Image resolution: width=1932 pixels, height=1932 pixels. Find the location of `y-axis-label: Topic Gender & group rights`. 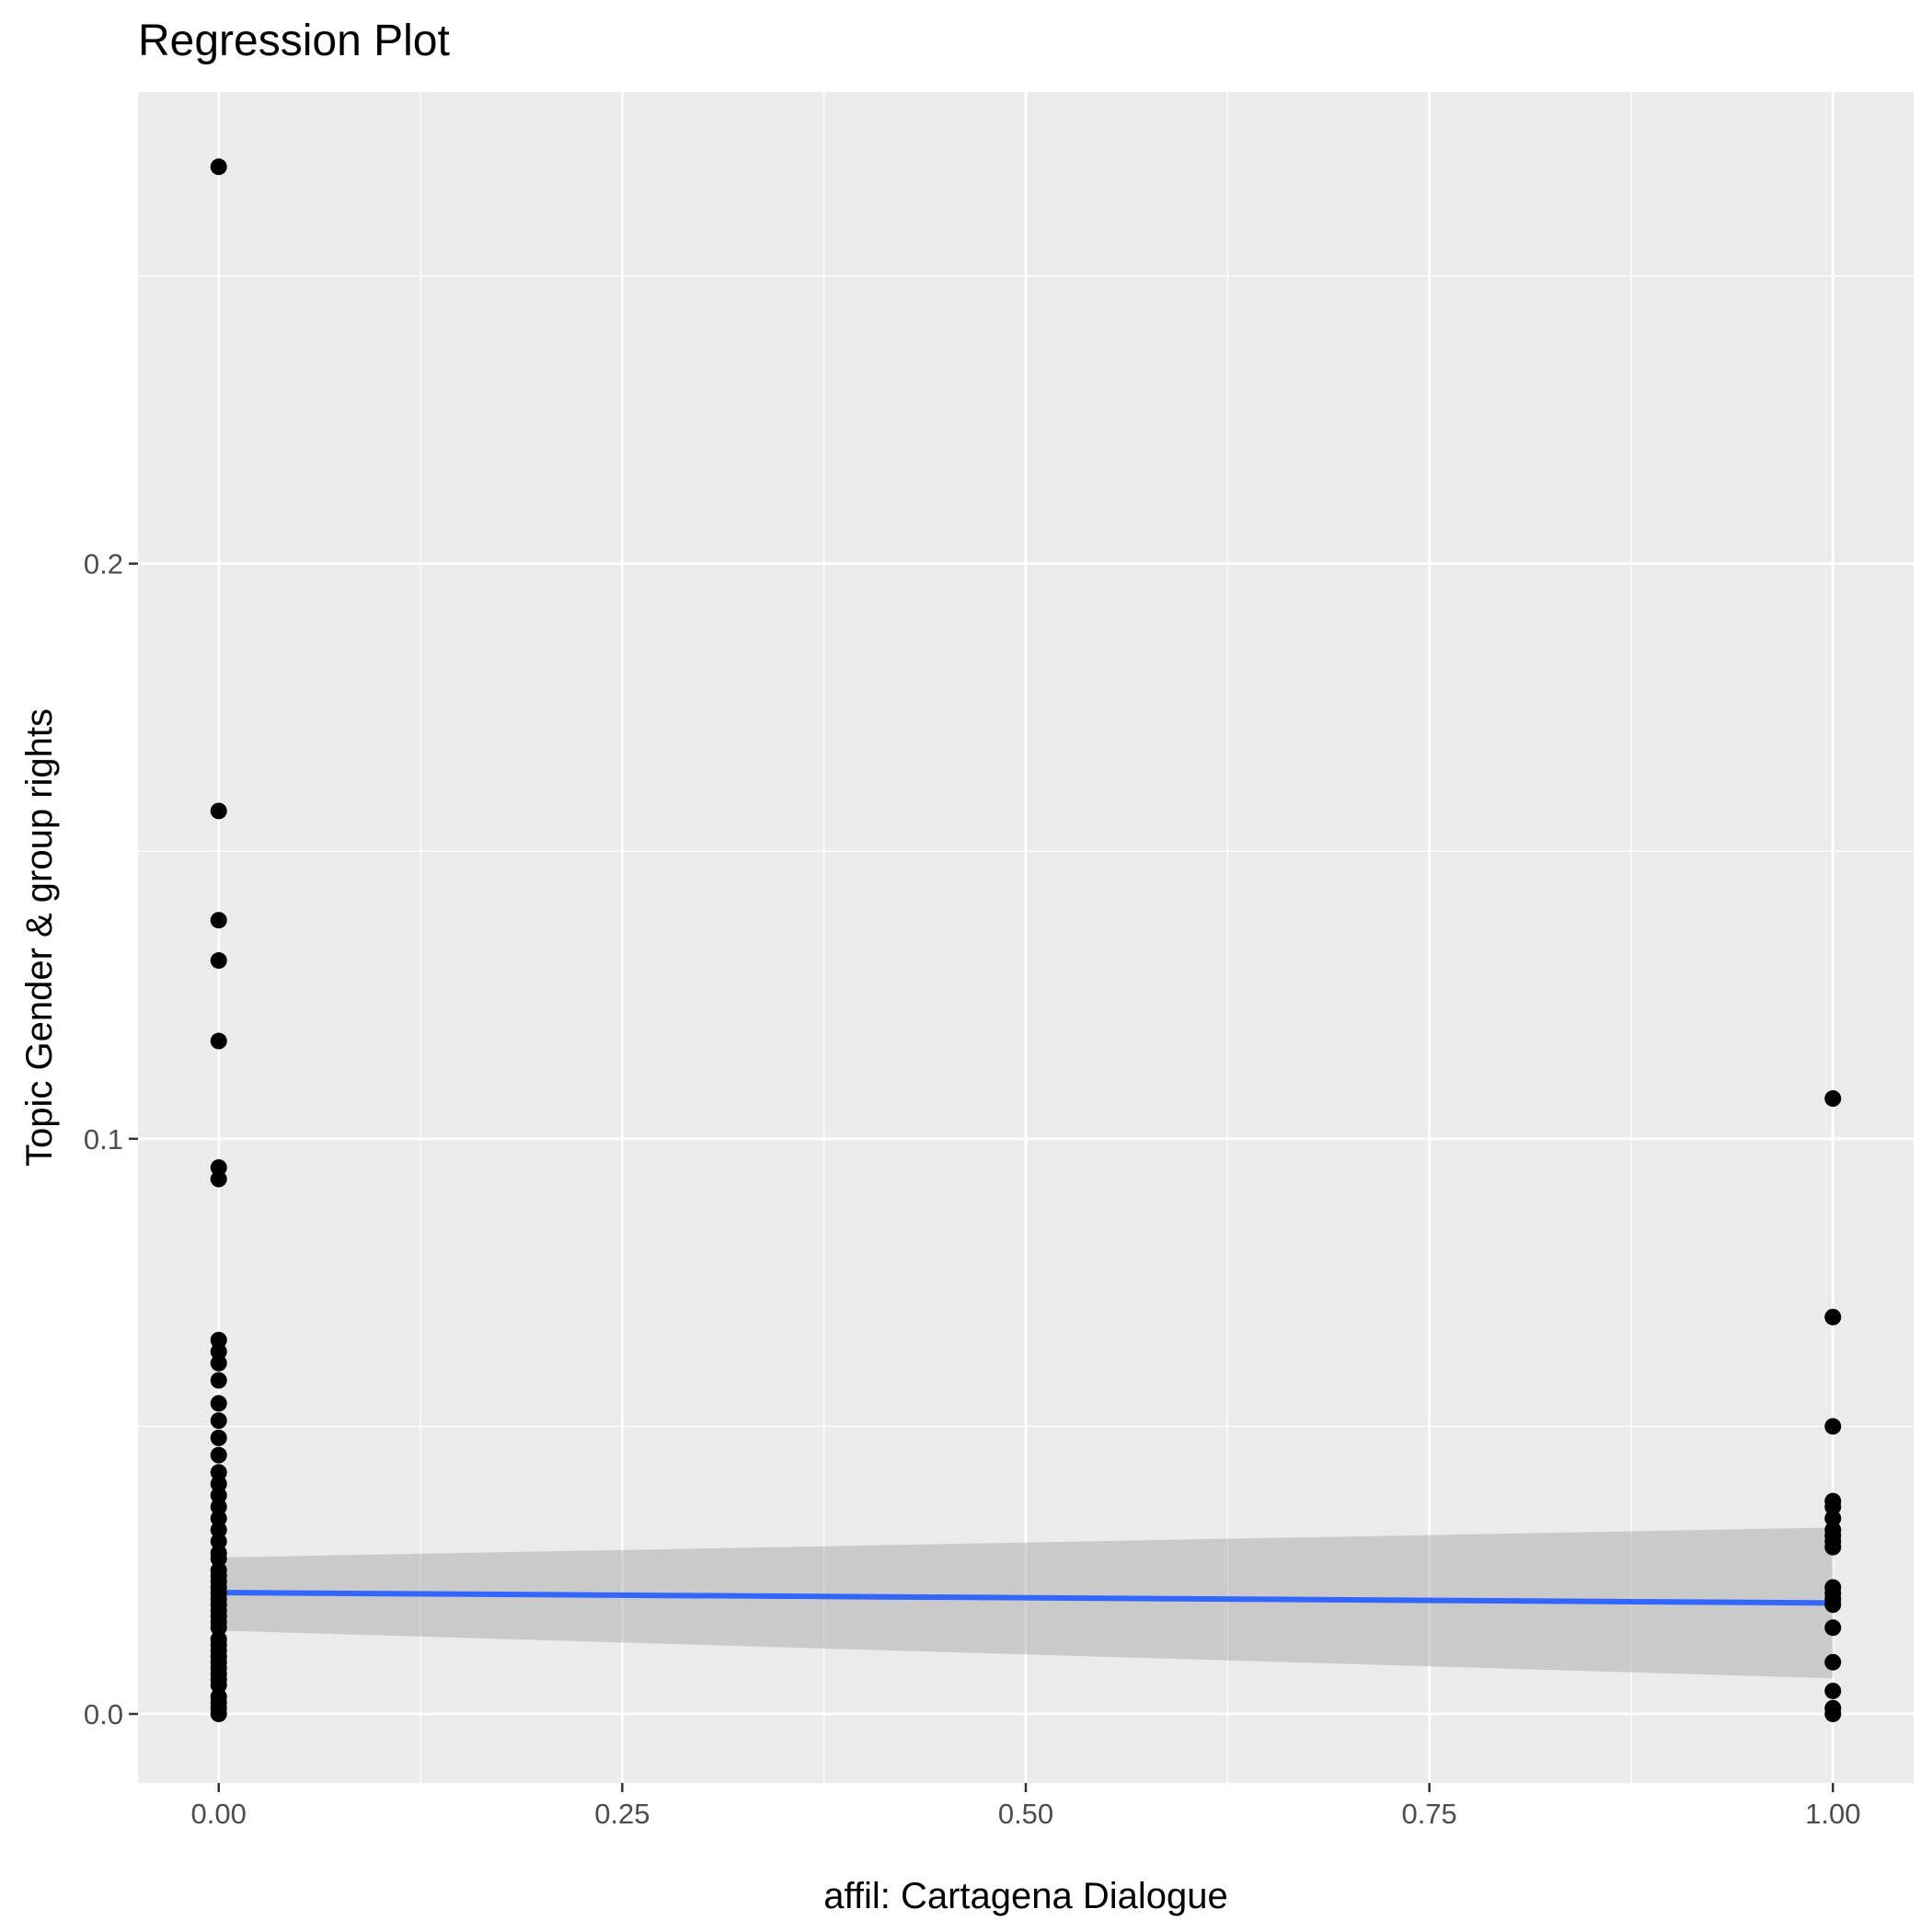

y-axis-label: Topic Gender & group rights is located at coordinates (39, 937).